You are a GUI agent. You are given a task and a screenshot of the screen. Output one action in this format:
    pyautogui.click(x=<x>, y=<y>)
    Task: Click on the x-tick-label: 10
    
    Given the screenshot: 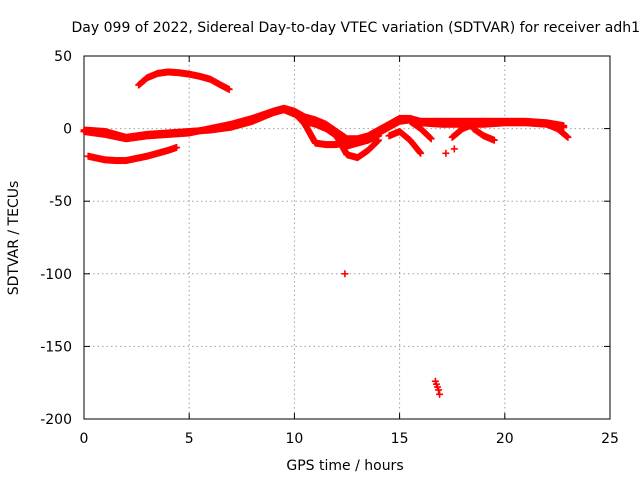 What is the action you would take?
    pyautogui.click(x=294, y=439)
    